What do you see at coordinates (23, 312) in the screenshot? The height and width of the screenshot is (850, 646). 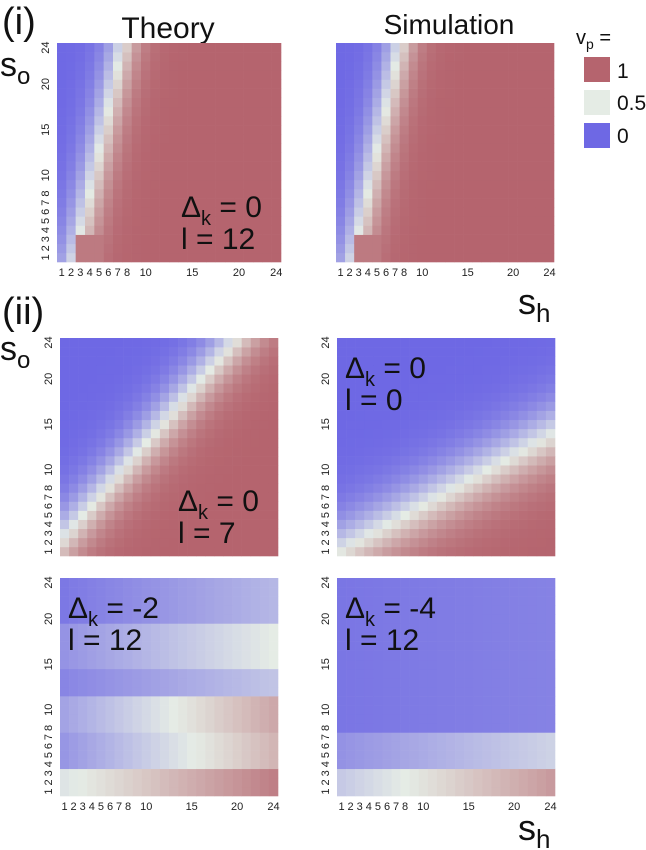 I see `section-label-ii: (ii)` at bounding box center [23, 312].